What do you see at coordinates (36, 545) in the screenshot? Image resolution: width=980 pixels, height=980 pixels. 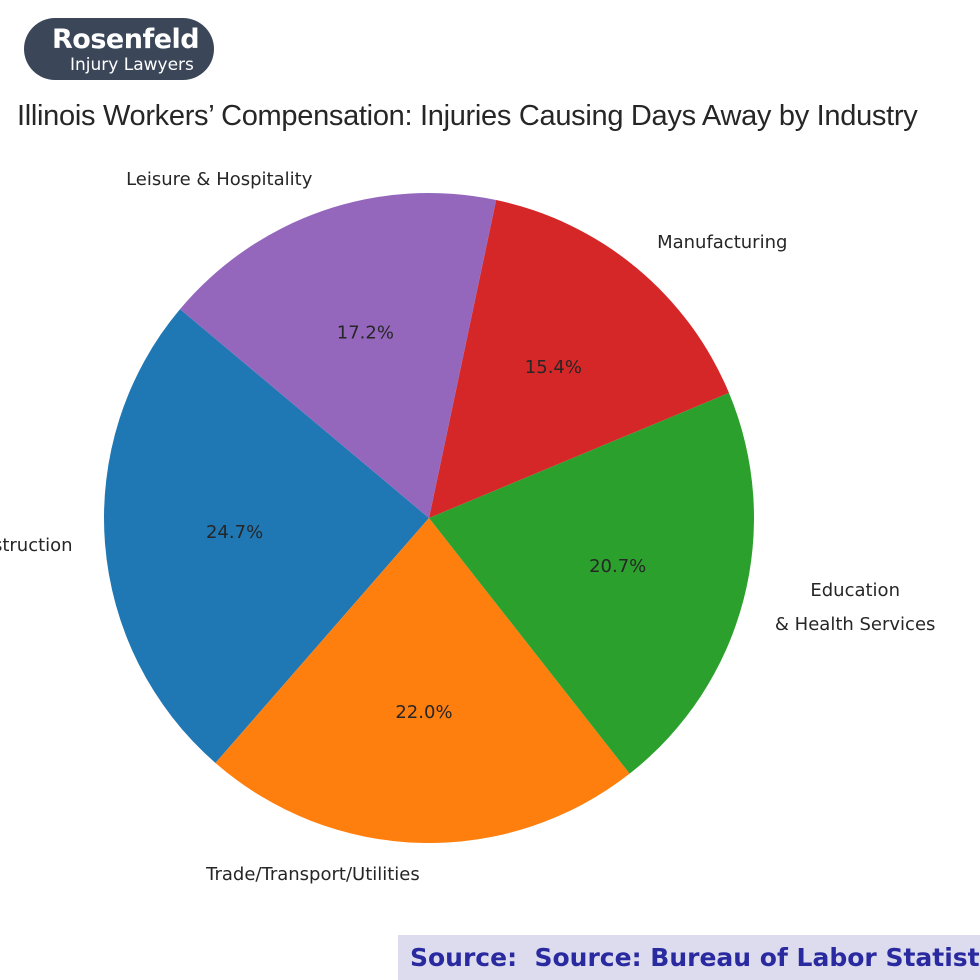 I see `category-label: Construction` at bounding box center [36, 545].